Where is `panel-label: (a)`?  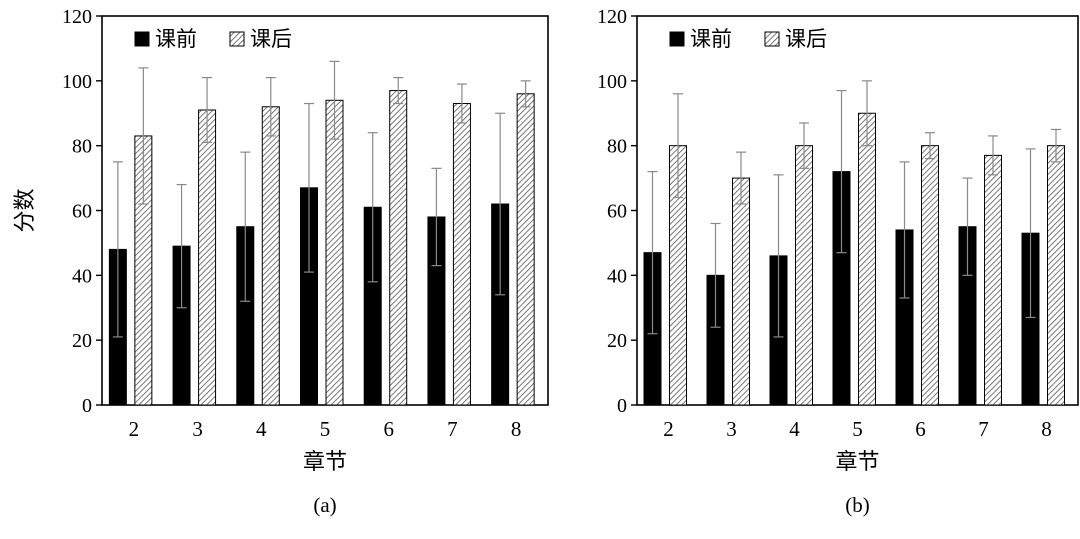
panel-label: (a) is located at coordinates (324, 505).